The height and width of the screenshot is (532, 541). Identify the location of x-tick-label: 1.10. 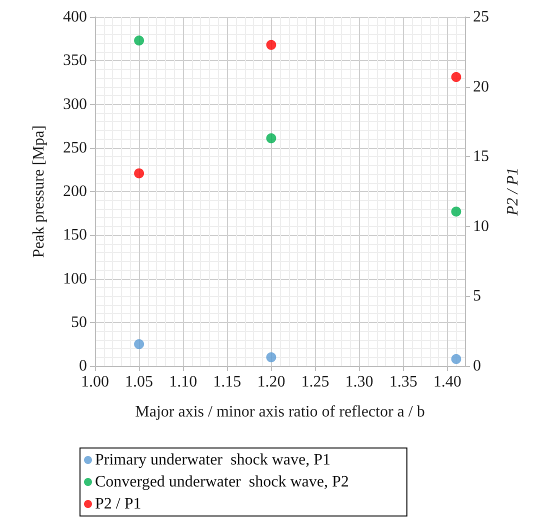
(183, 382).